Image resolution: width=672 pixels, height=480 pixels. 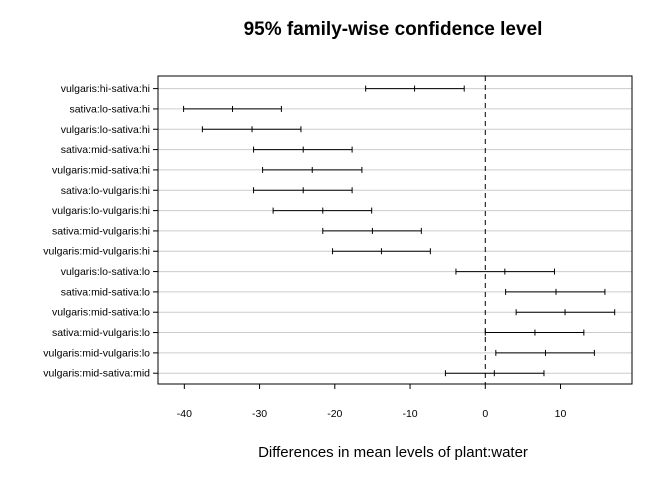 I want to click on x-tick-label: 10, so click(x=561, y=414).